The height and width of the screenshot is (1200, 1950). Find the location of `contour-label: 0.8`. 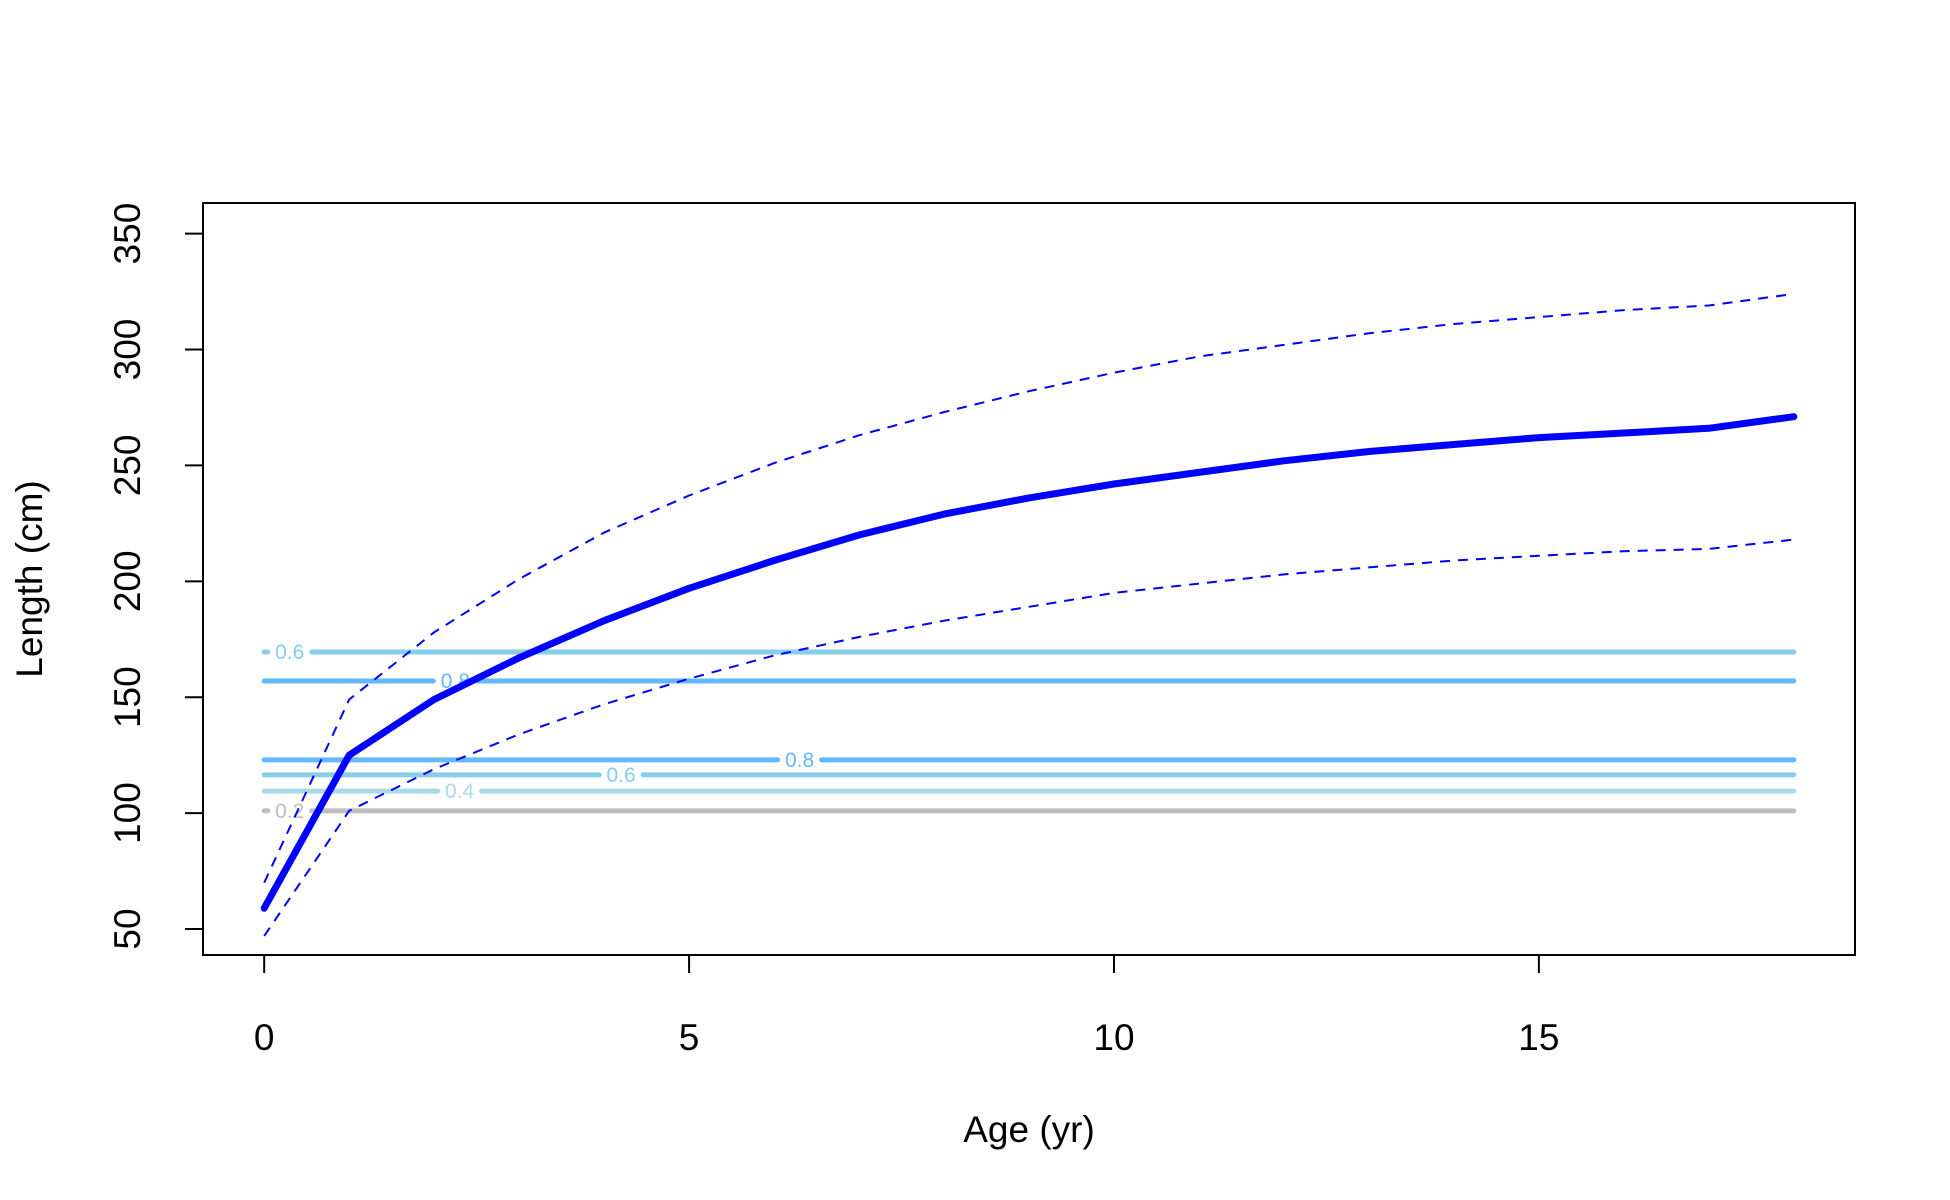

contour-label: 0.8 is located at coordinates (799, 760).